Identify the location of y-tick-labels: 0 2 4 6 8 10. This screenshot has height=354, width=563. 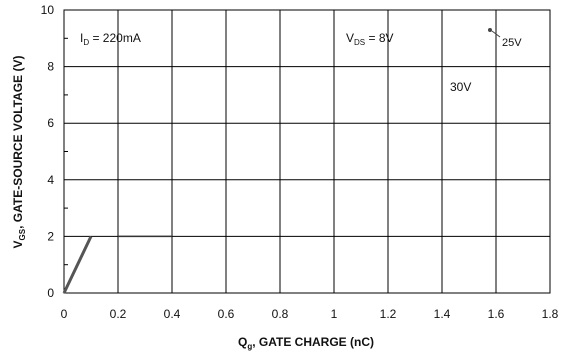
(48, 151).